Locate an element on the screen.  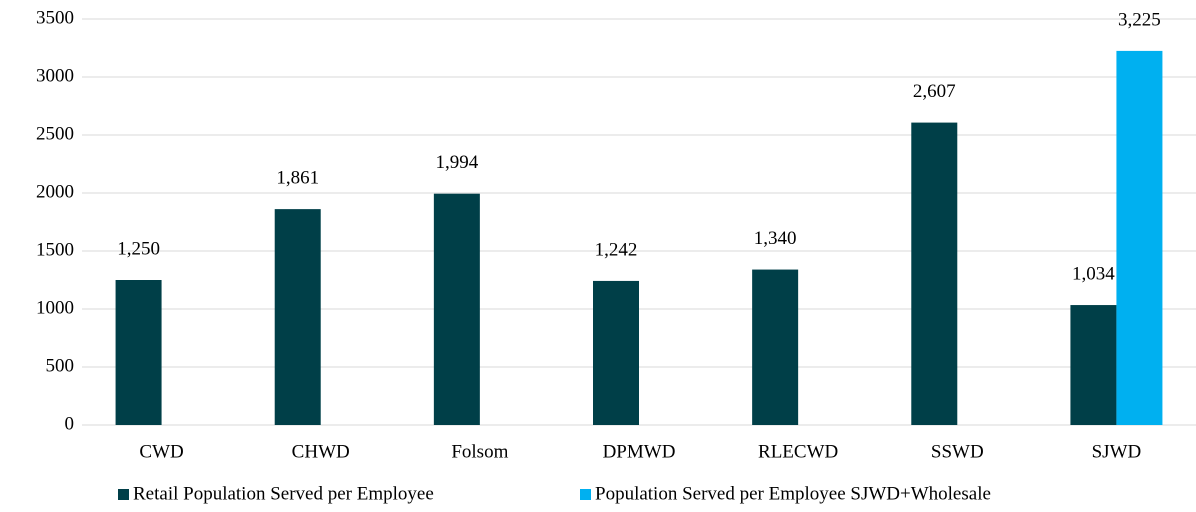
y-tick-label: 0 is located at coordinates (70, 423).